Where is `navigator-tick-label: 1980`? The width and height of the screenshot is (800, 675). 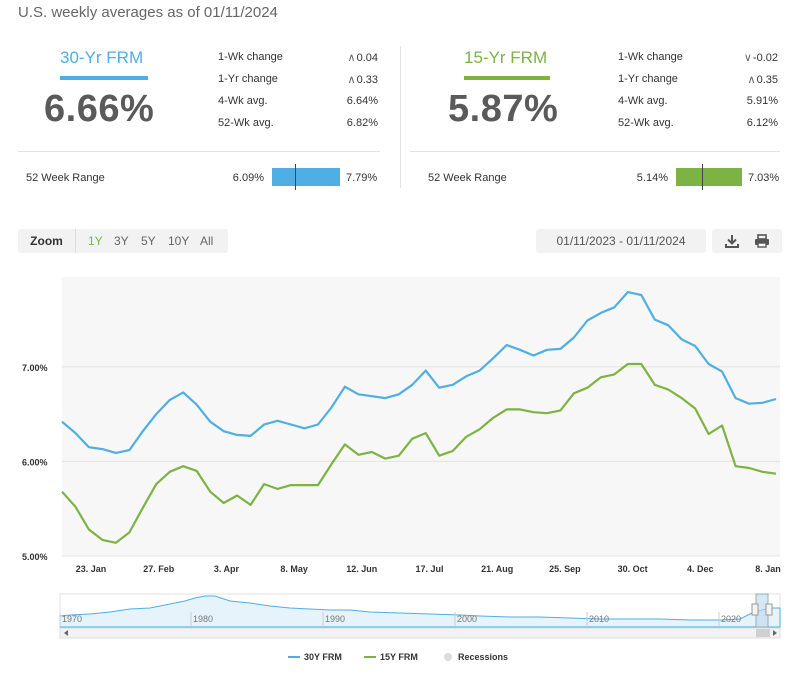
navigator-tick-label: 1980 is located at coordinates (203, 619).